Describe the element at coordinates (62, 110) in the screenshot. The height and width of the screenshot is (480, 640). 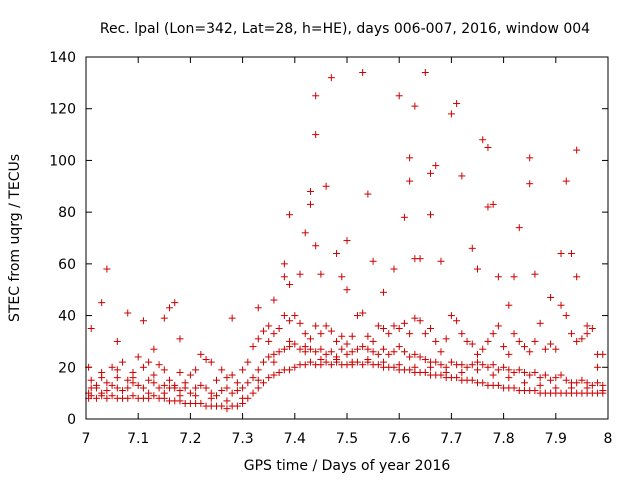
I see `y-tick-label: 120` at that location.